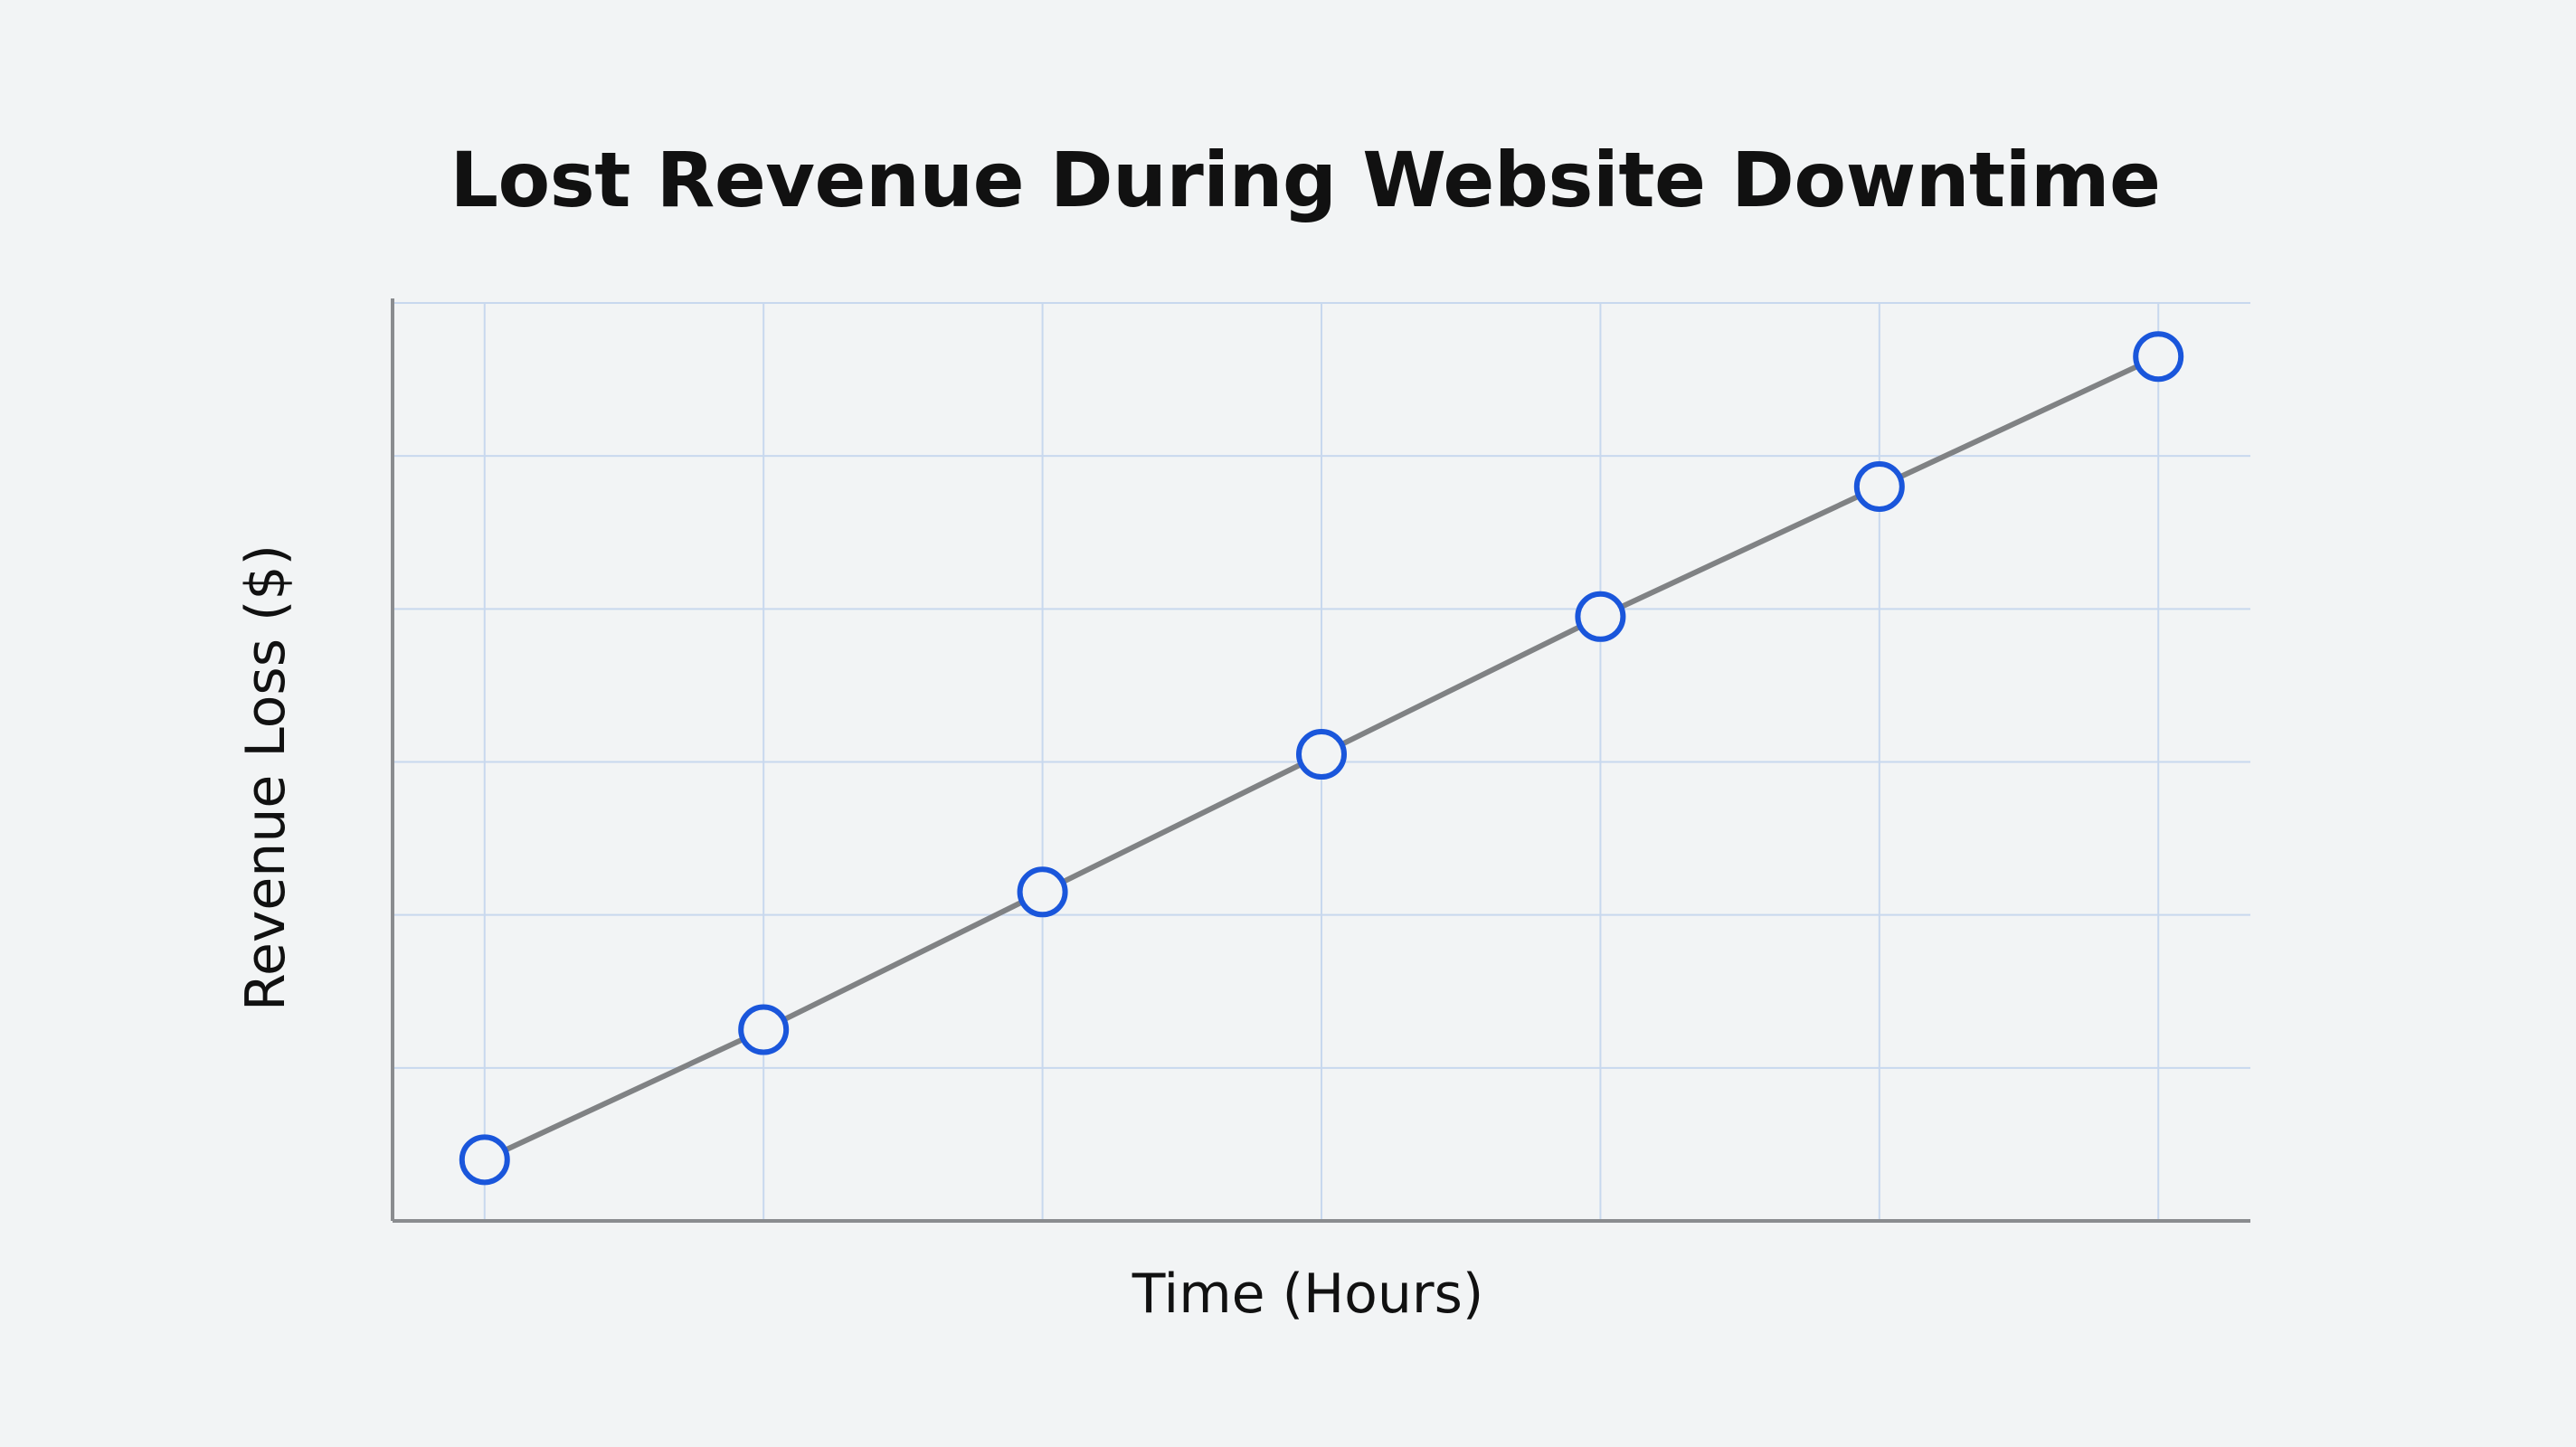  I want to click on x-axis-label: Time (Hours), so click(1308, 1295).